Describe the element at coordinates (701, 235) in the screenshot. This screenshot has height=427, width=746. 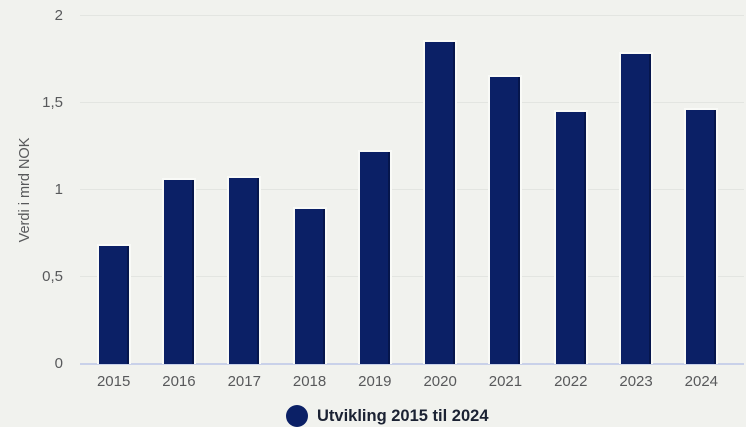
I see `bar-2024` at that location.